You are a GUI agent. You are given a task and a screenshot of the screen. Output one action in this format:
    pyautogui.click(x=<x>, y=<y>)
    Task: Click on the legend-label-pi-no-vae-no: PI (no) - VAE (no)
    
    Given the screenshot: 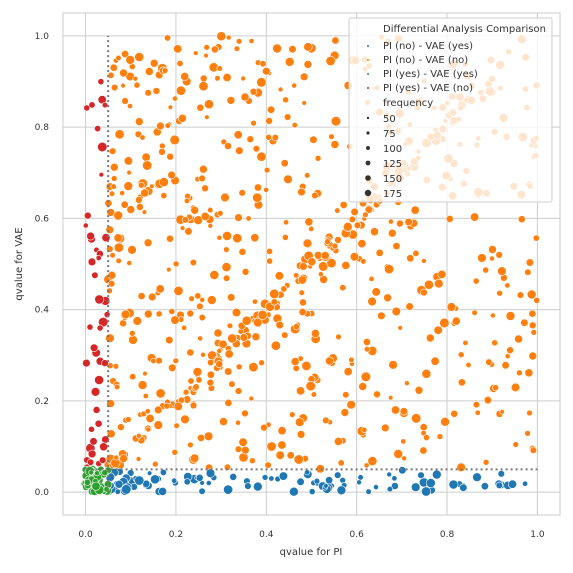 What is the action you would take?
    pyautogui.click(x=425, y=60)
    